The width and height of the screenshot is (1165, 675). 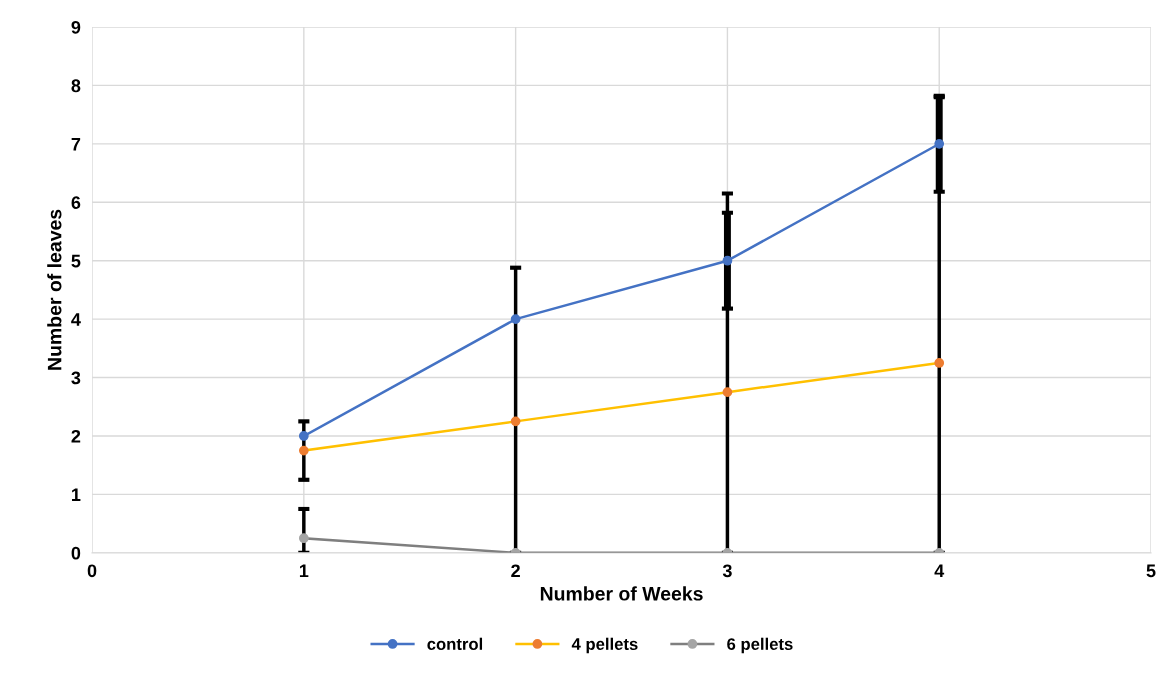 What do you see at coordinates (621, 593) in the screenshot?
I see `x-axis-title: Number of Weeks` at bounding box center [621, 593].